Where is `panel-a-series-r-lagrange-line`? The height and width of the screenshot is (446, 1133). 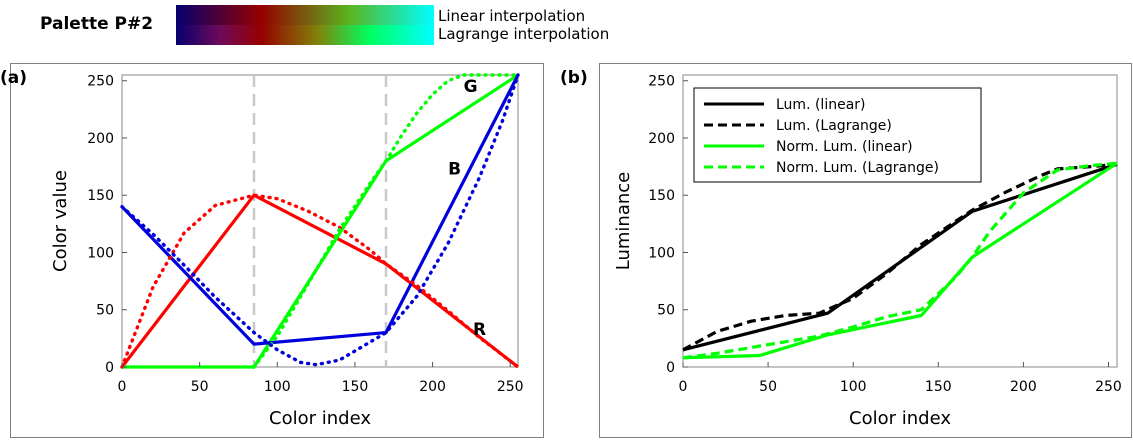 panel-a-series-r-lagrange-line is located at coordinates (320, 281).